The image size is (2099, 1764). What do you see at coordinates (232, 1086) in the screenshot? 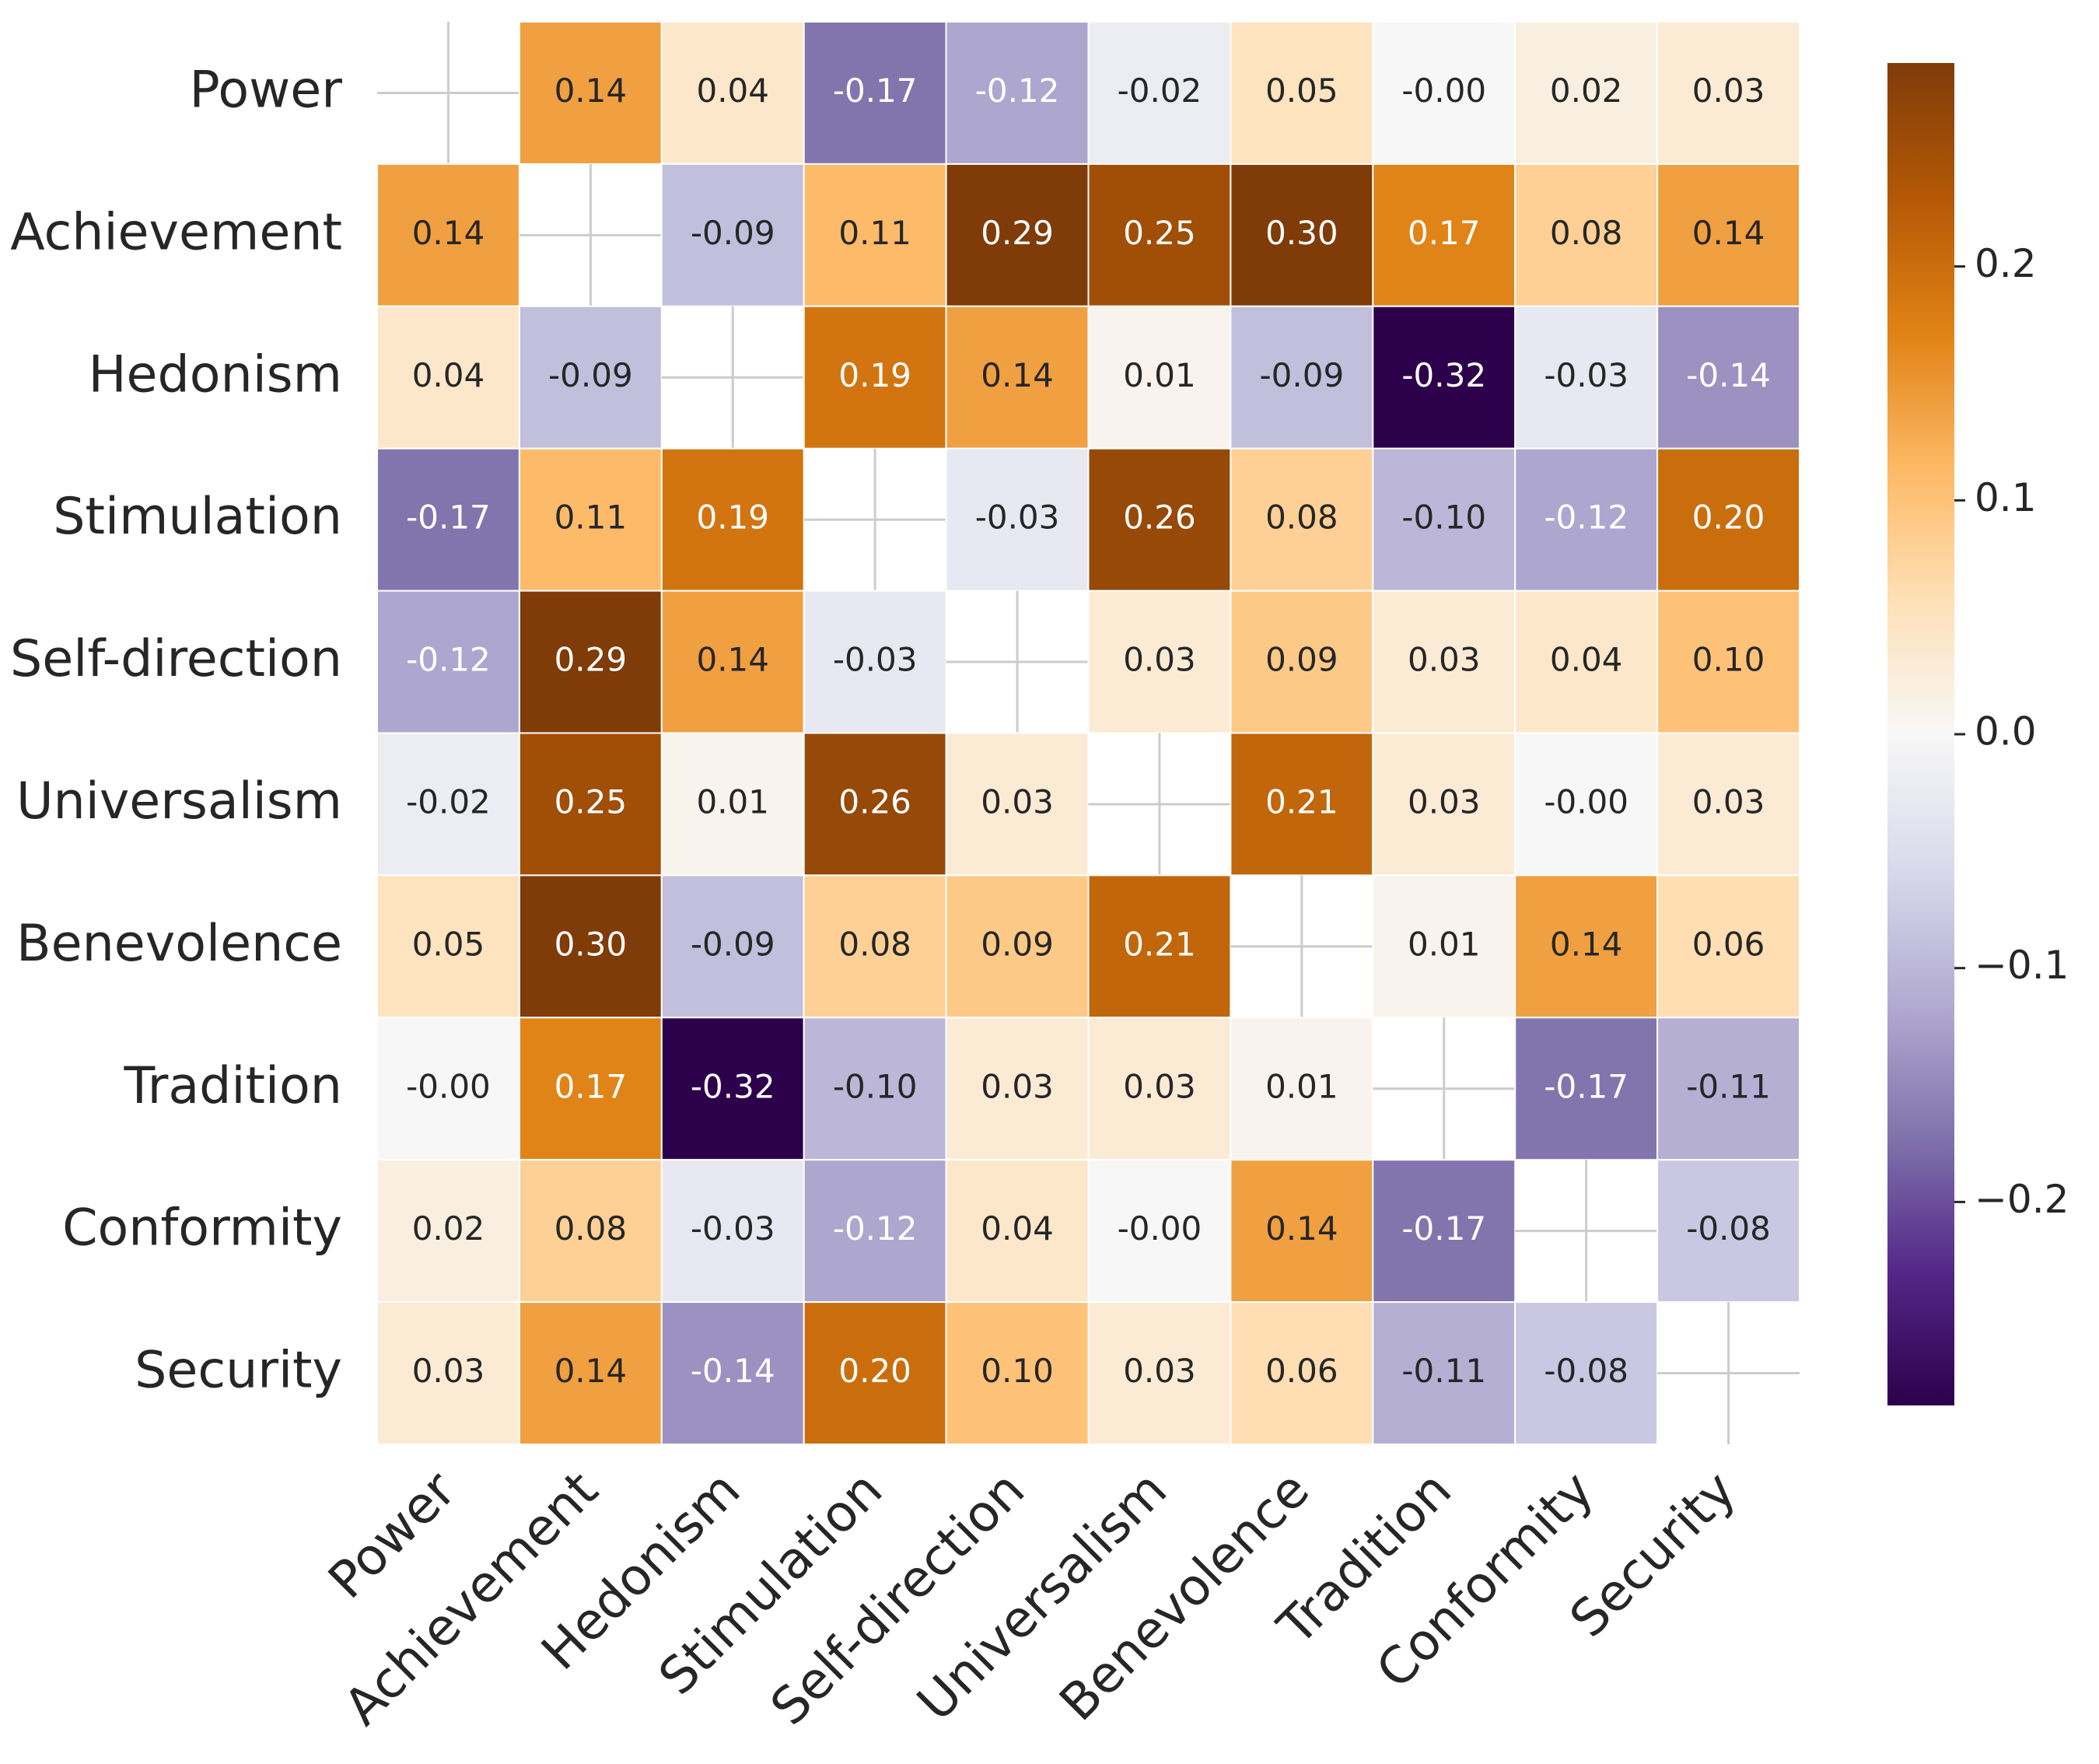
I see `y-tick-label: Tradition` at bounding box center [232, 1086].